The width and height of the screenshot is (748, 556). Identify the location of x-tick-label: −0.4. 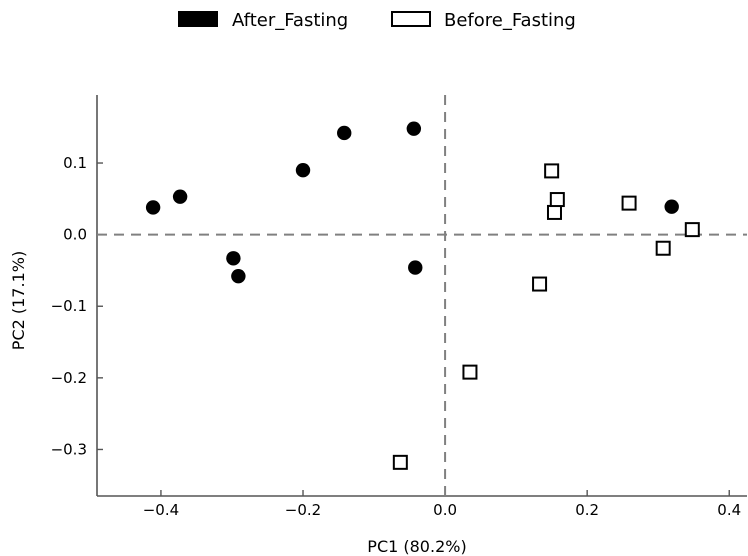
(161, 510).